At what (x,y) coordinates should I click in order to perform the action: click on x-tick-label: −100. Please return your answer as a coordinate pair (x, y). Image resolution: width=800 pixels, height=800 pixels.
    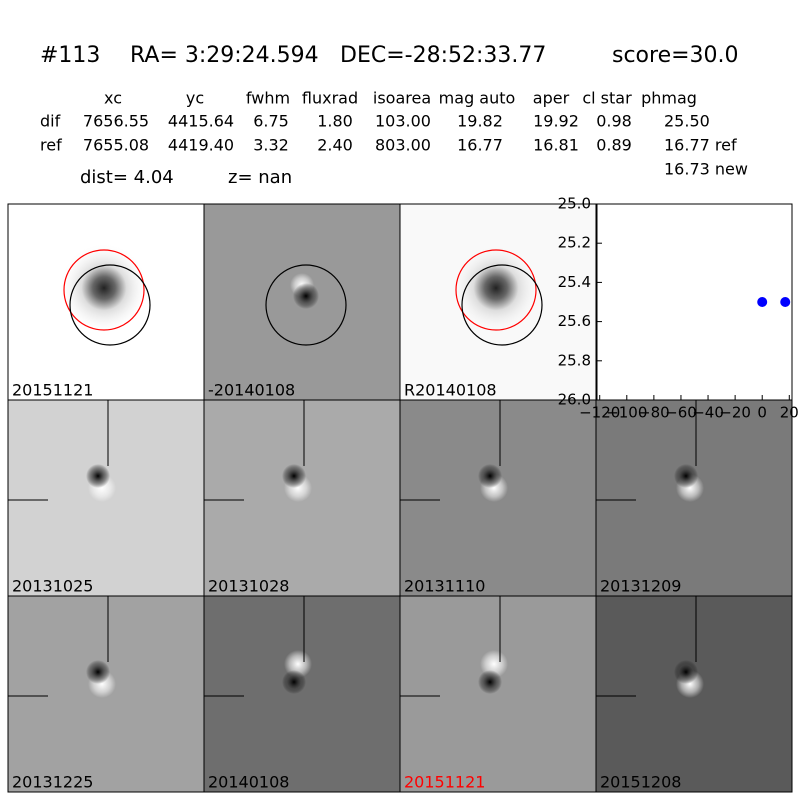
    Looking at the image, I should click on (626, 413).